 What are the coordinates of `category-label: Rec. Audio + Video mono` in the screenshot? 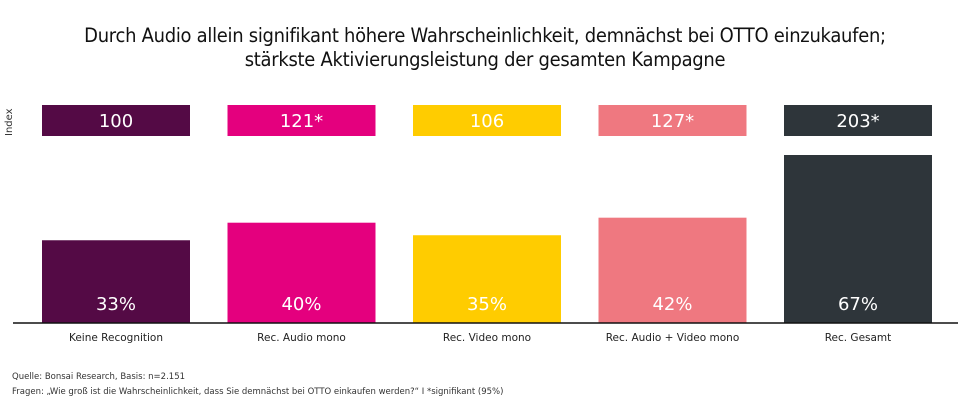 It's located at (673, 338).